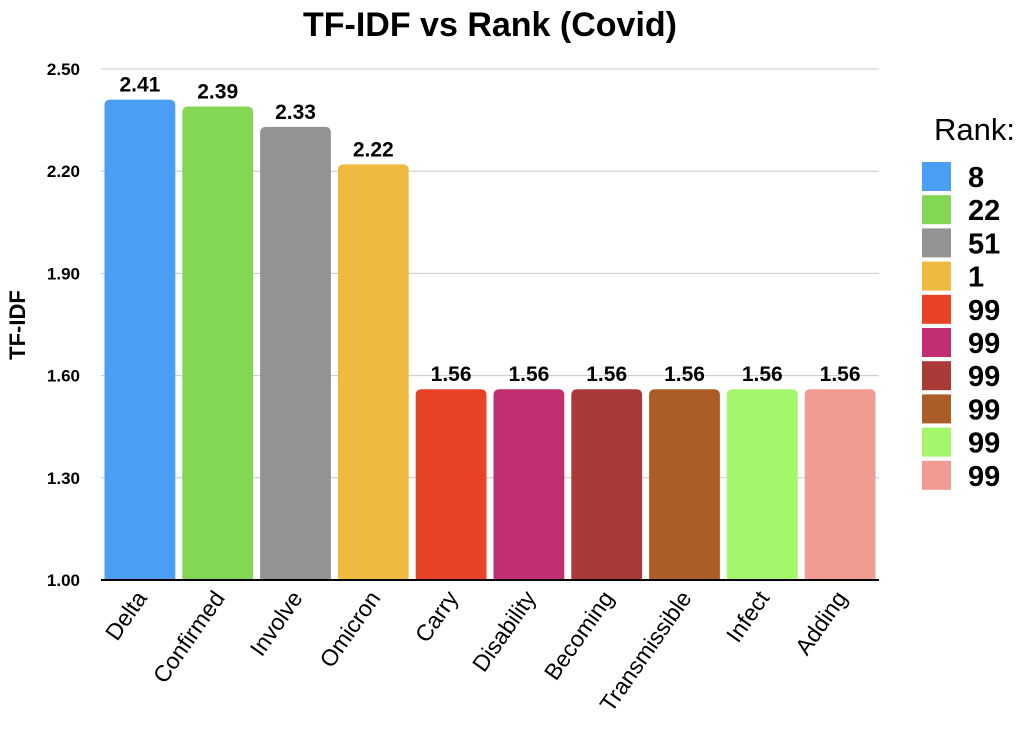 The width and height of the screenshot is (1024, 730). I want to click on data-label: 2.41, so click(139, 85).